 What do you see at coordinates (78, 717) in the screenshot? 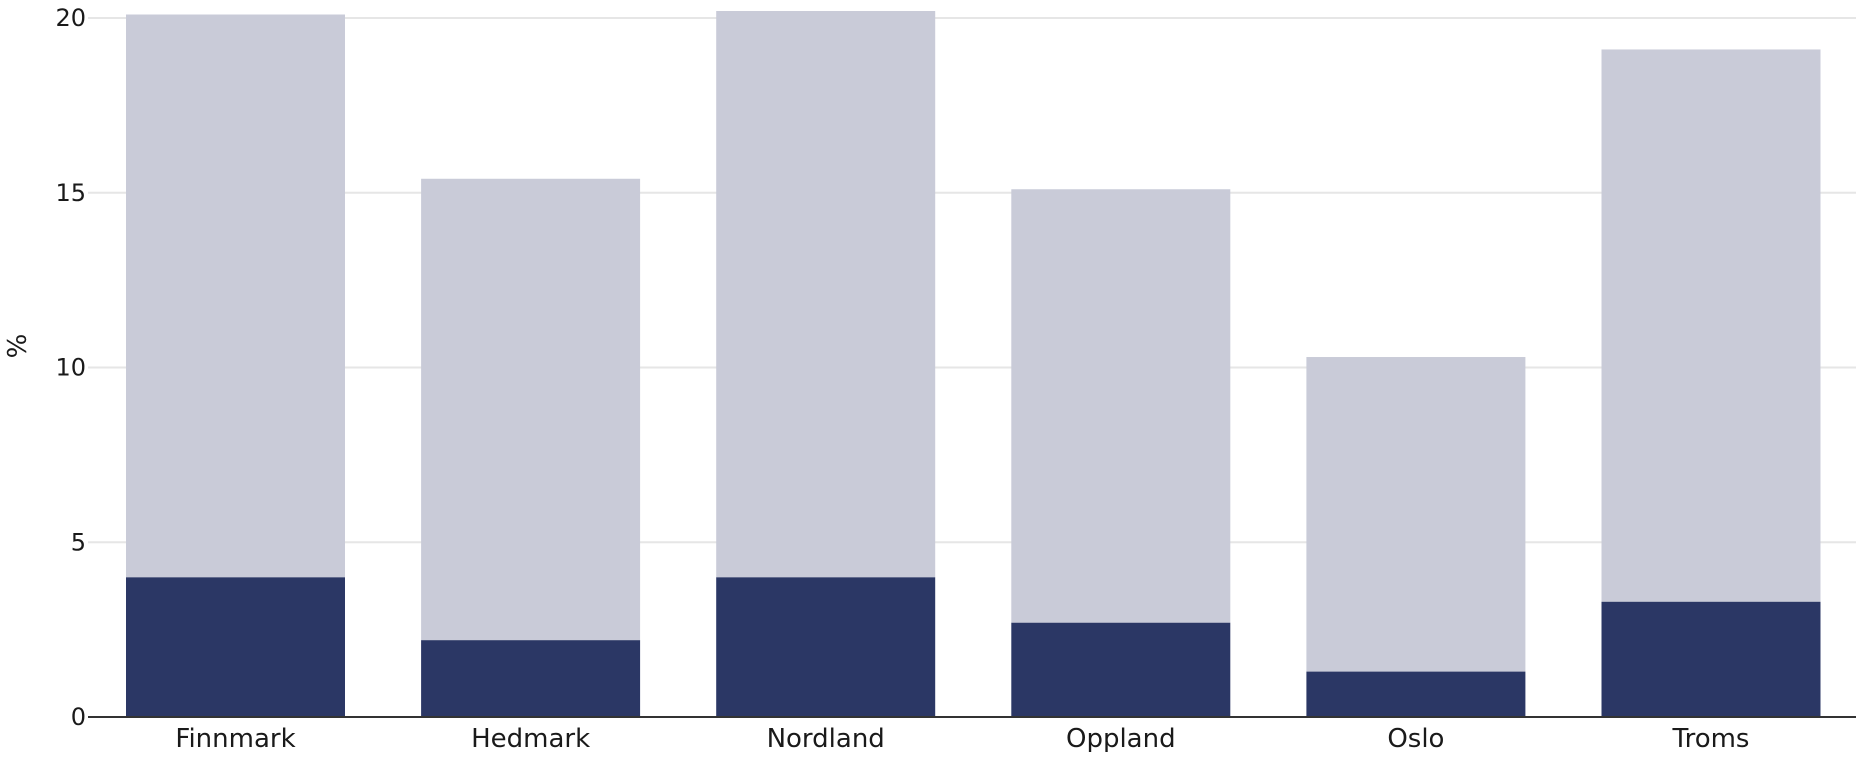
I see `y-tick-label: 0` at bounding box center [78, 717].